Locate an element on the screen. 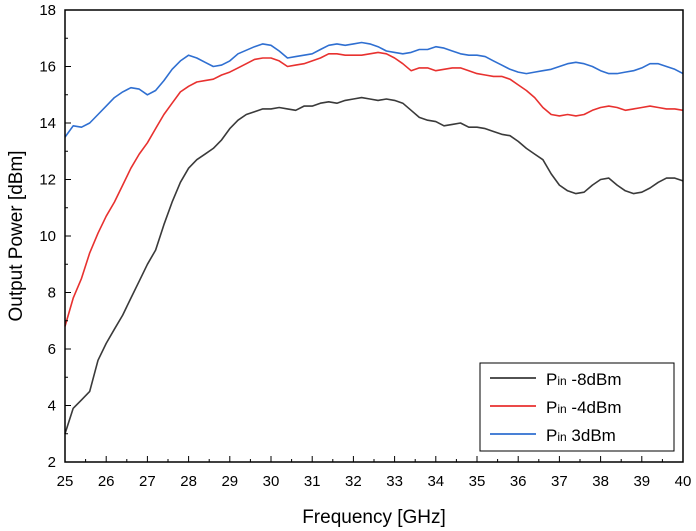  y-tick-label: 16 is located at coordinates (47, 67).